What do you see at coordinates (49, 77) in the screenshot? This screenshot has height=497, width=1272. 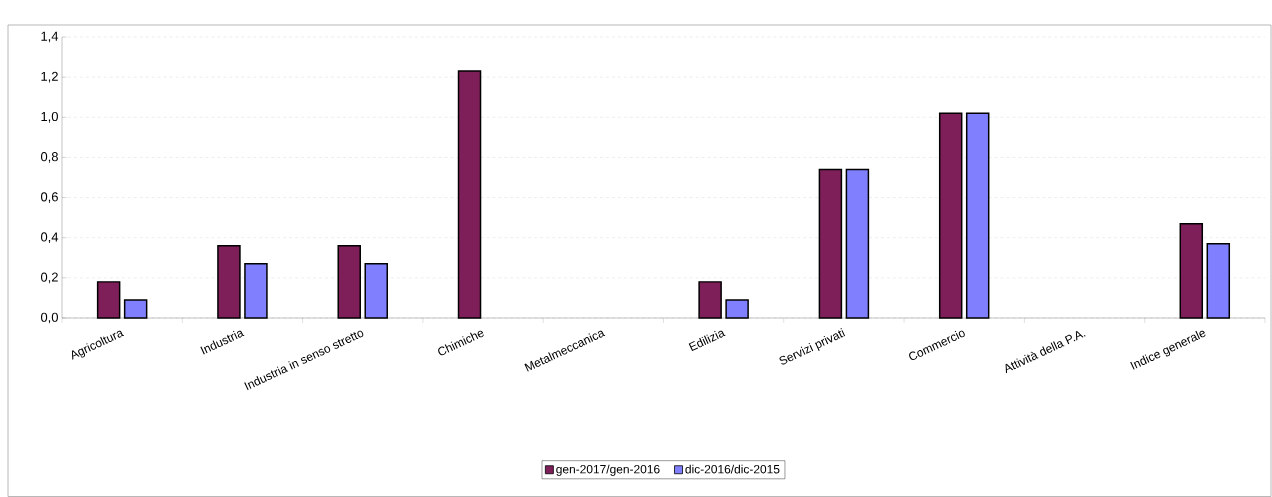 I see `y-tick-label: 1,2` at bounding box center [49, 77].